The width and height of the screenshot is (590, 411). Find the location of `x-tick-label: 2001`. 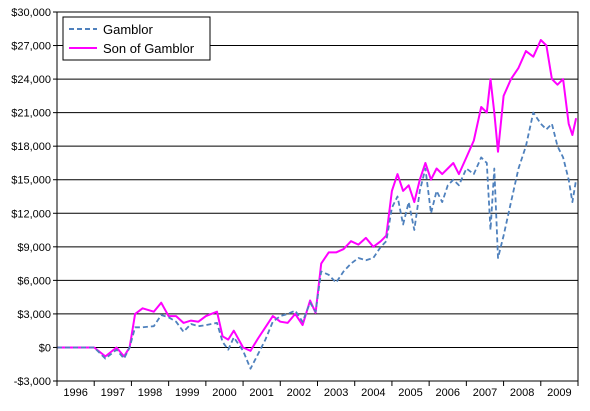

x-tick-label: 2001 is located at coordinates (261, 393).